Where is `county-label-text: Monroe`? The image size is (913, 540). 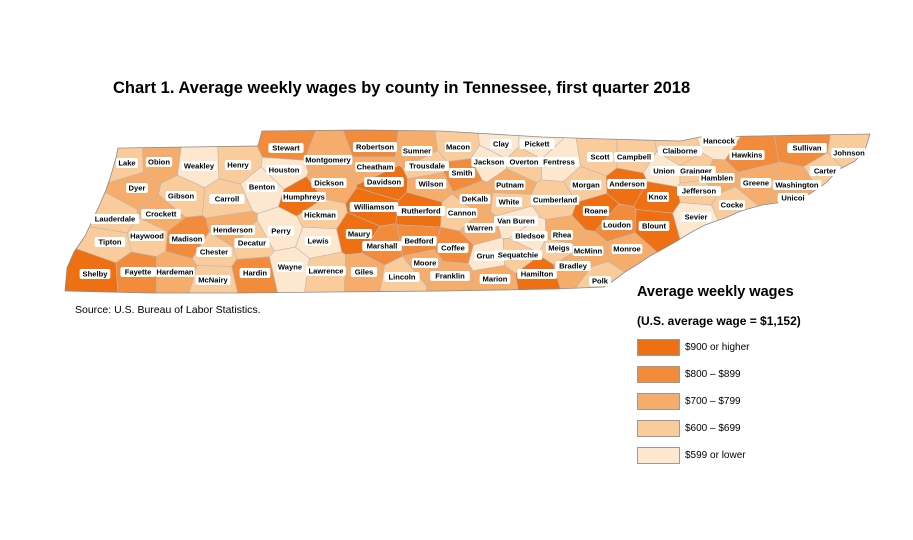 county-label-text: Monroe is located at coordinates (626, 249).